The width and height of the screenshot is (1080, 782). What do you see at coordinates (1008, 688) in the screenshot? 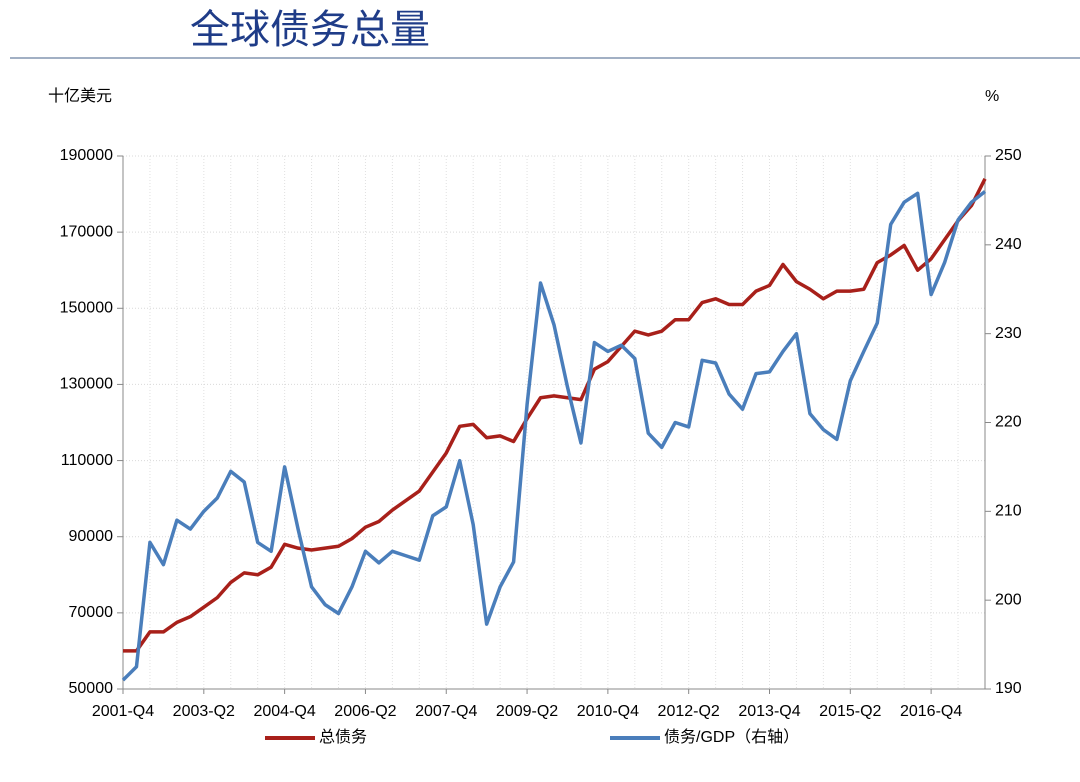
I see `y2-tick-label: 190` at bounding box center [1008, 688].